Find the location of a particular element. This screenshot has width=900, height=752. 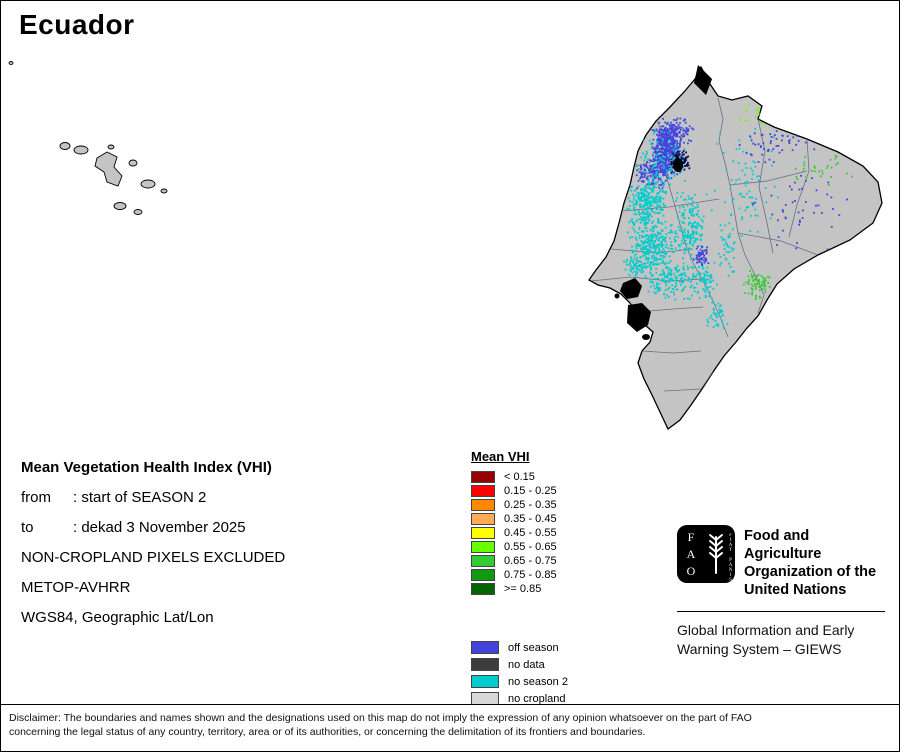

legend-label: off season is located at coordinates (533, 647).